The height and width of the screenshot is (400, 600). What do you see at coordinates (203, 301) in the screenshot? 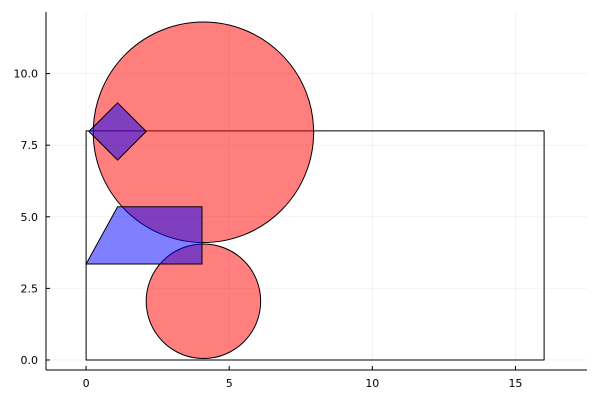
I see `small-circle` at bounding box center [203, 301].